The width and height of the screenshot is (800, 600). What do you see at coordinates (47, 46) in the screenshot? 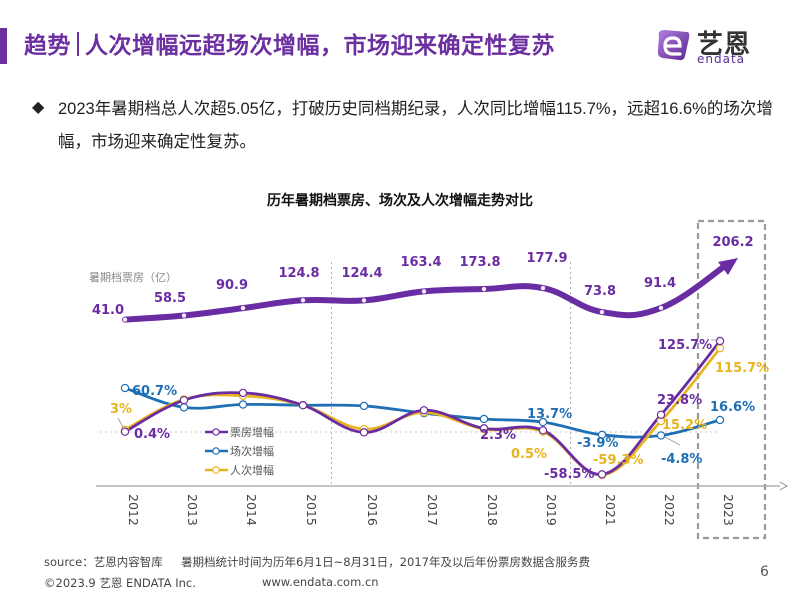
I see `title-prefix: 趋势` at bounding box center [47, 46].